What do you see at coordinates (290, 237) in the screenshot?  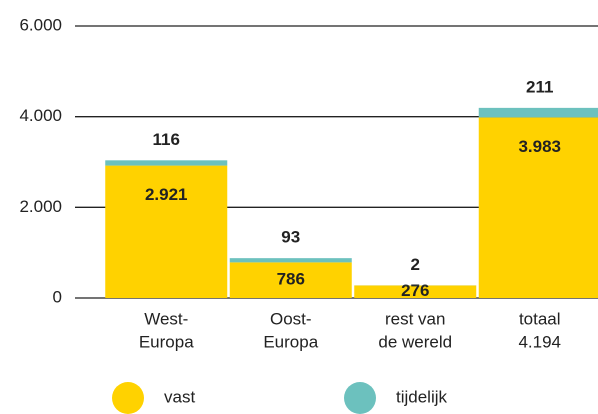 I see `value-label: 93` at bounding box center [290, 237].